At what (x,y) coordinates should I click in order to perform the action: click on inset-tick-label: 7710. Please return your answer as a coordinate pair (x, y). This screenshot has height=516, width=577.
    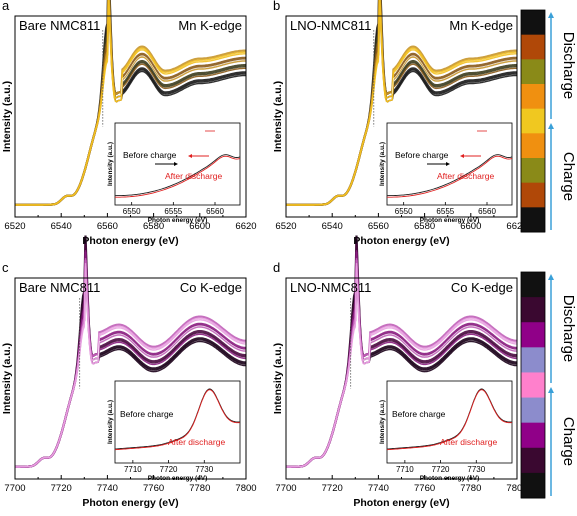
    Looking at the image, I should click on (405, 469).